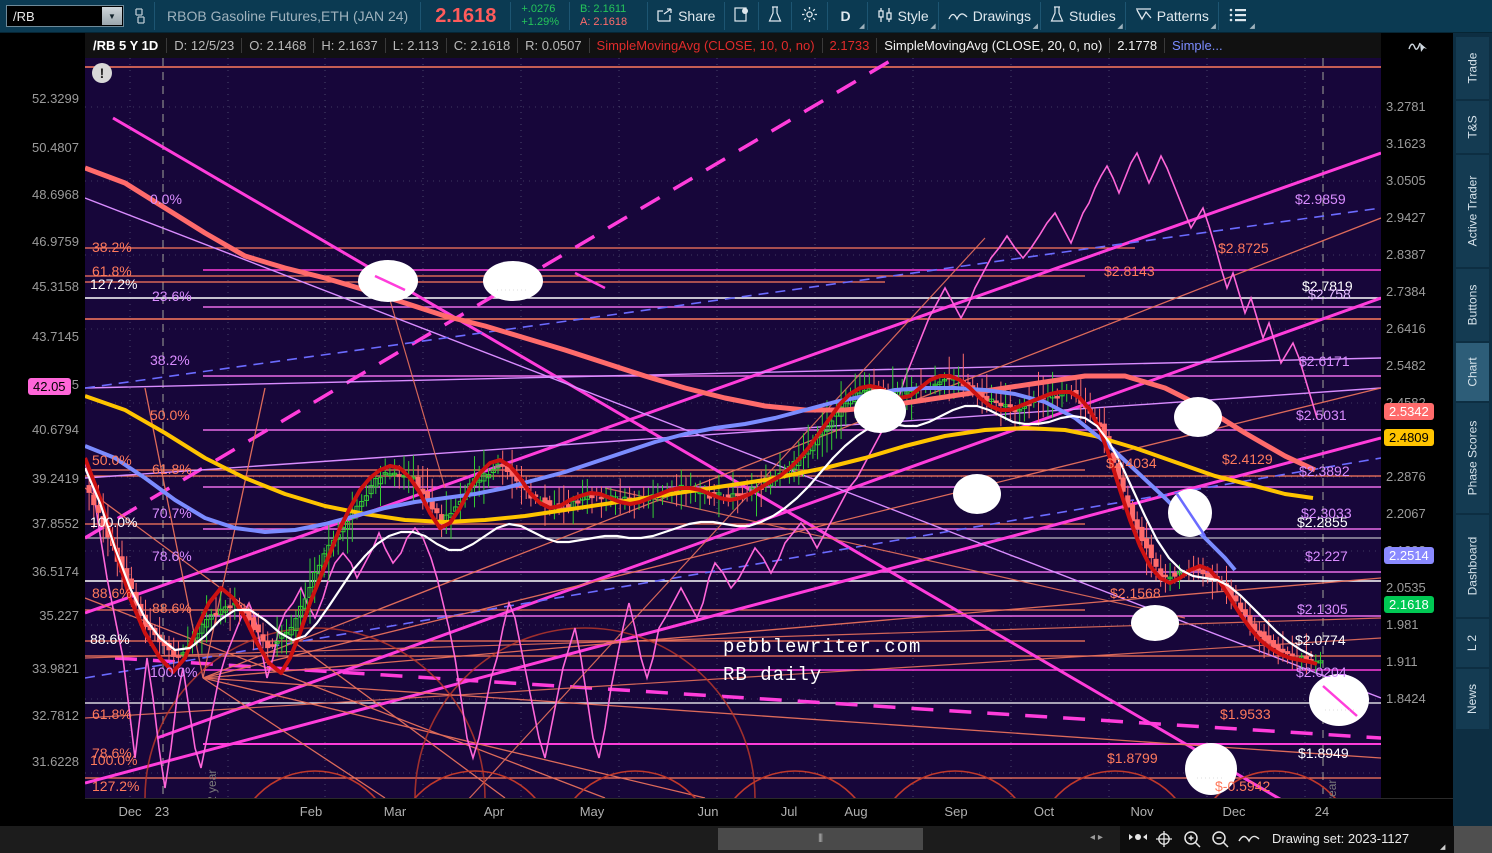  What do you see at coordinates (913, 16) in the screenshot?
I see `style-label: Style` at bounding box center [913, 16].